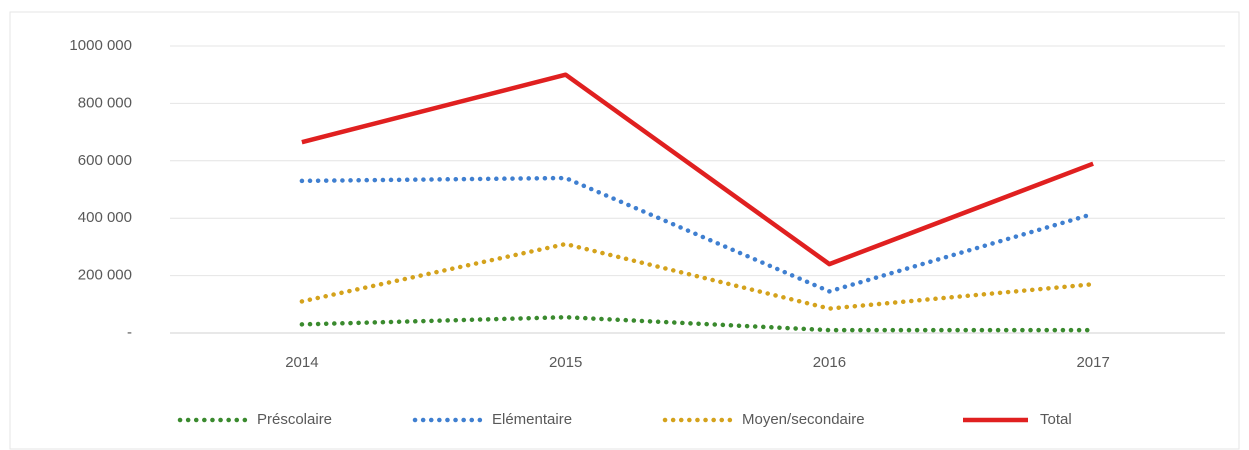  Describe the element at coordinates (829, 362) in the screenshot. I see `x-tick-label: 2016` at that location.